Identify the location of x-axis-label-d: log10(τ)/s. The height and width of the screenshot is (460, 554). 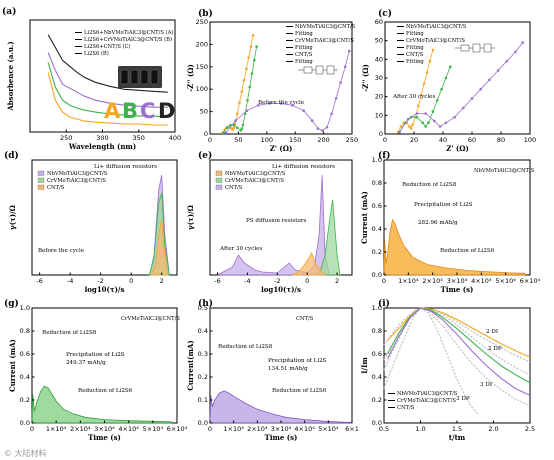
(105, 289).